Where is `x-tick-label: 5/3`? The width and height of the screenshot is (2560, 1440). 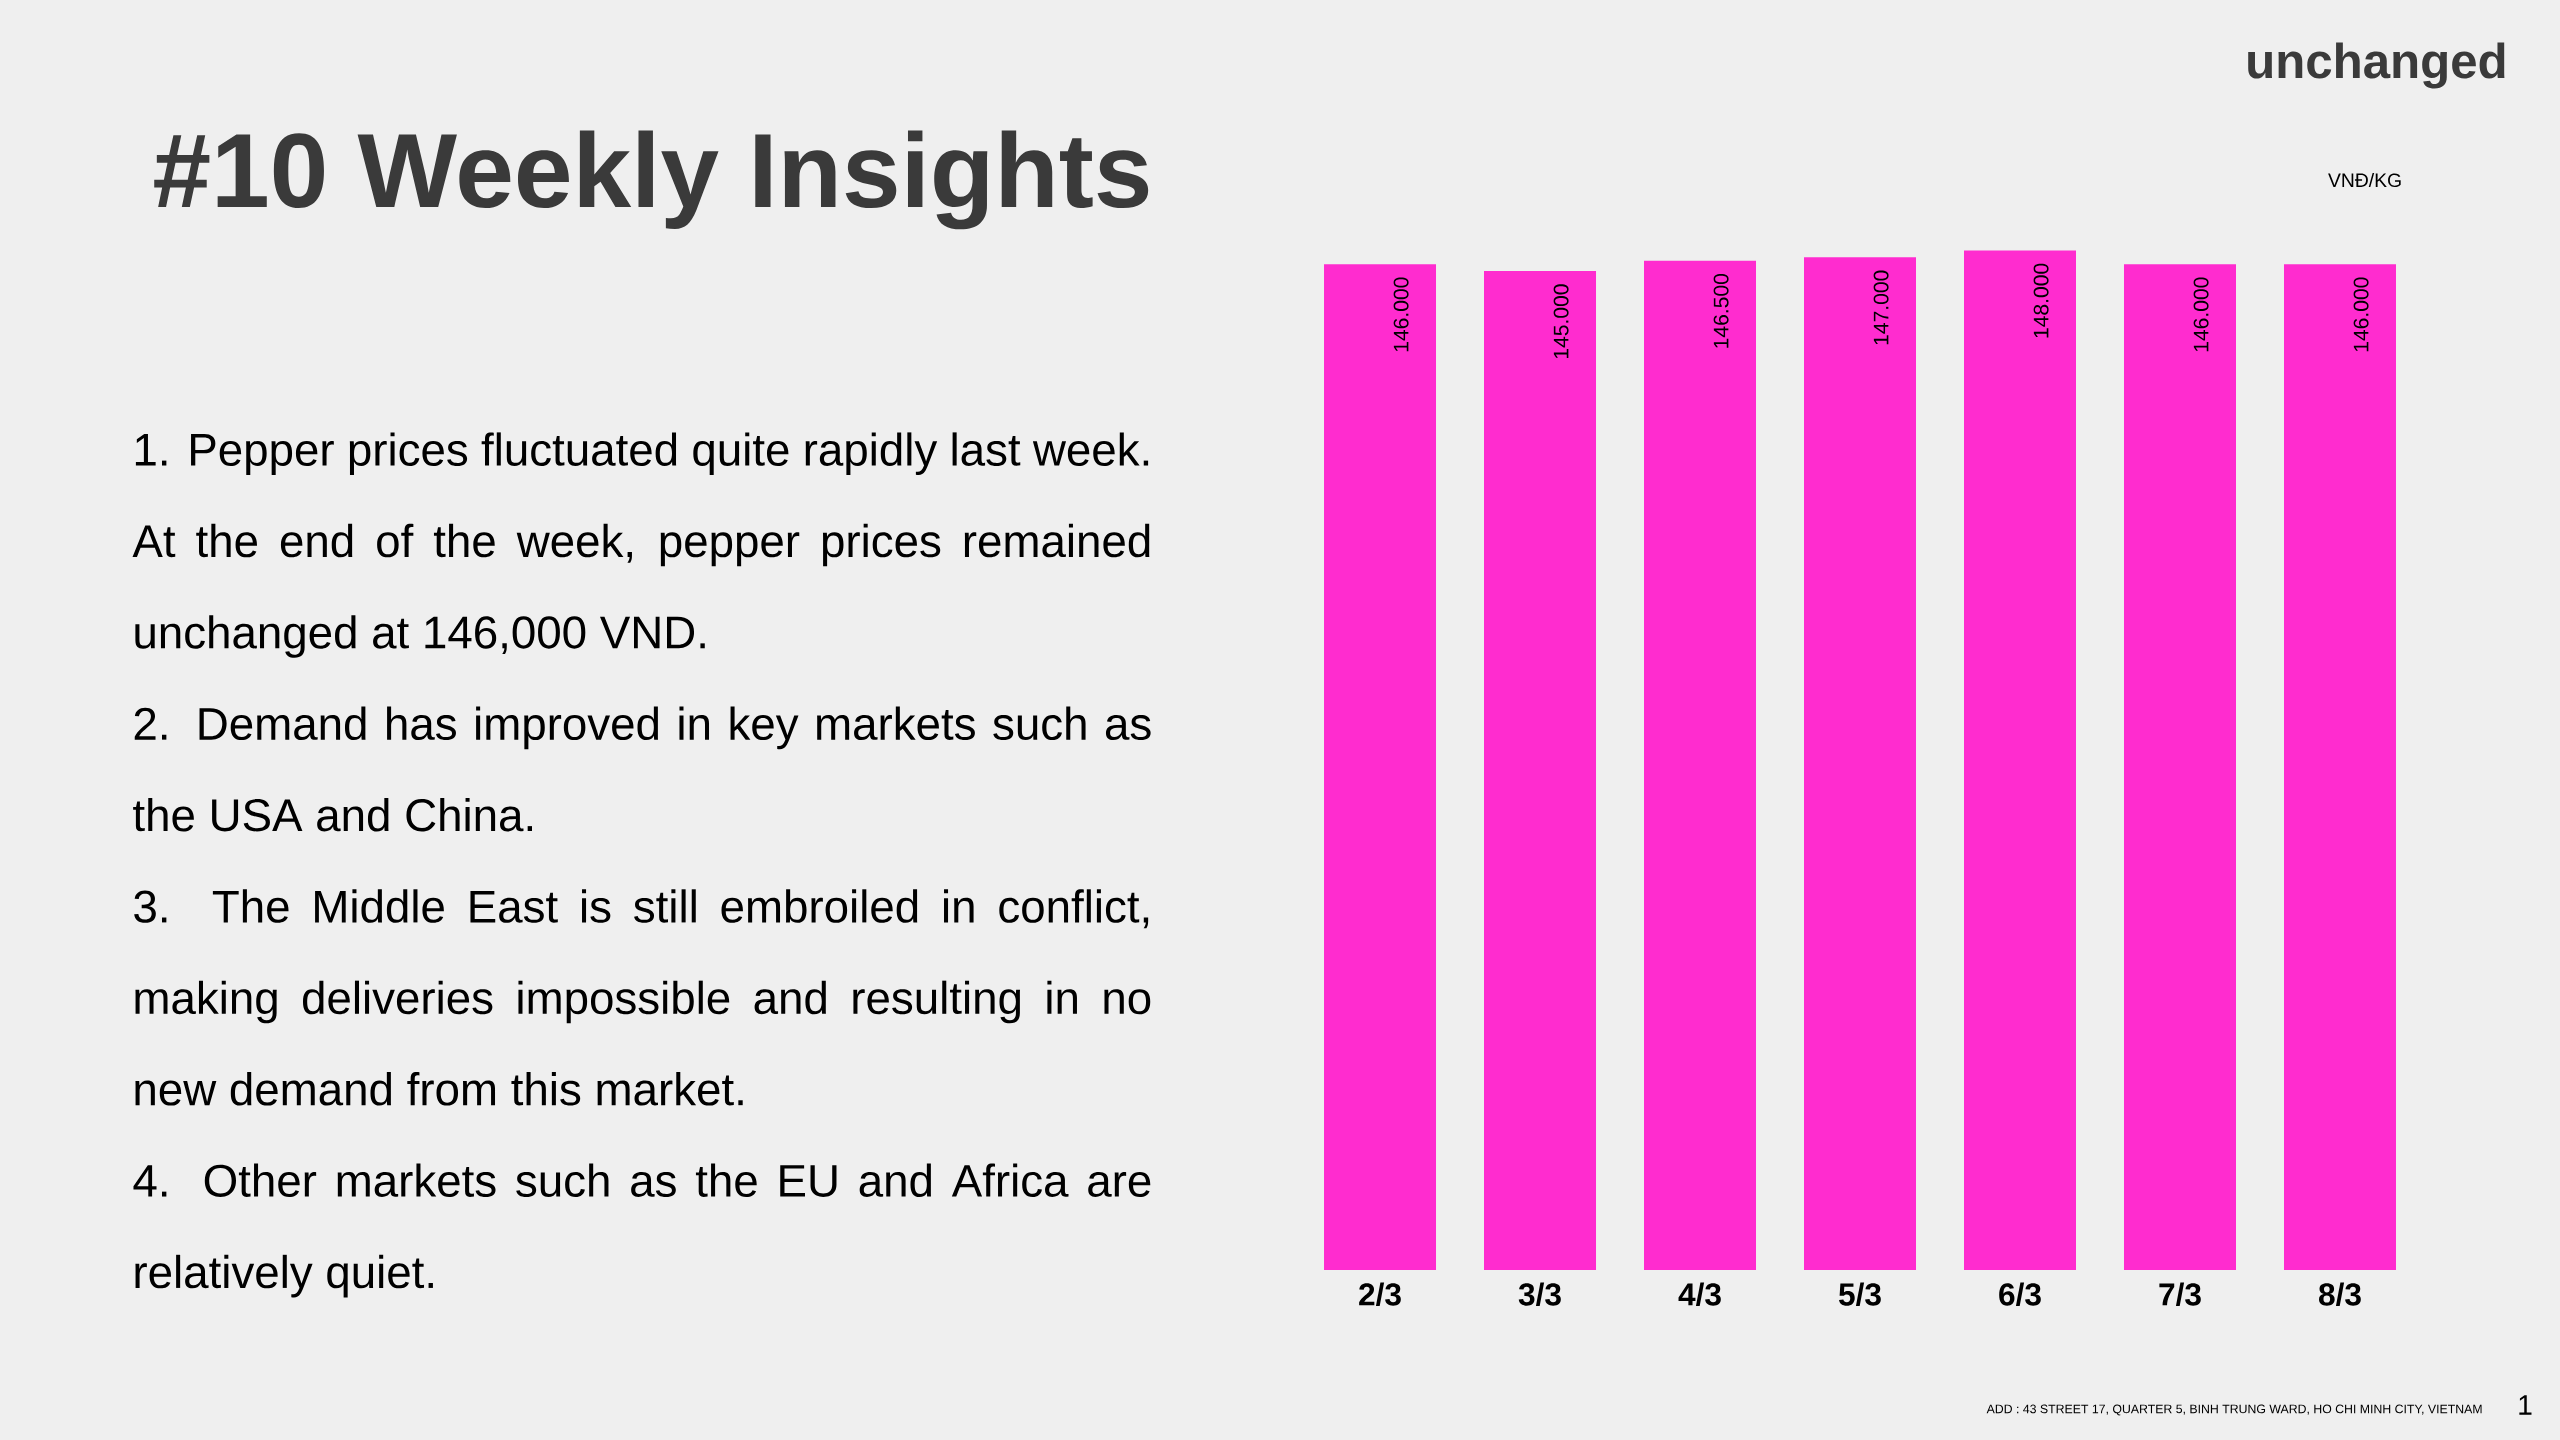 x-tick-label: 5/3 is located at coordinates (1860, 1294).